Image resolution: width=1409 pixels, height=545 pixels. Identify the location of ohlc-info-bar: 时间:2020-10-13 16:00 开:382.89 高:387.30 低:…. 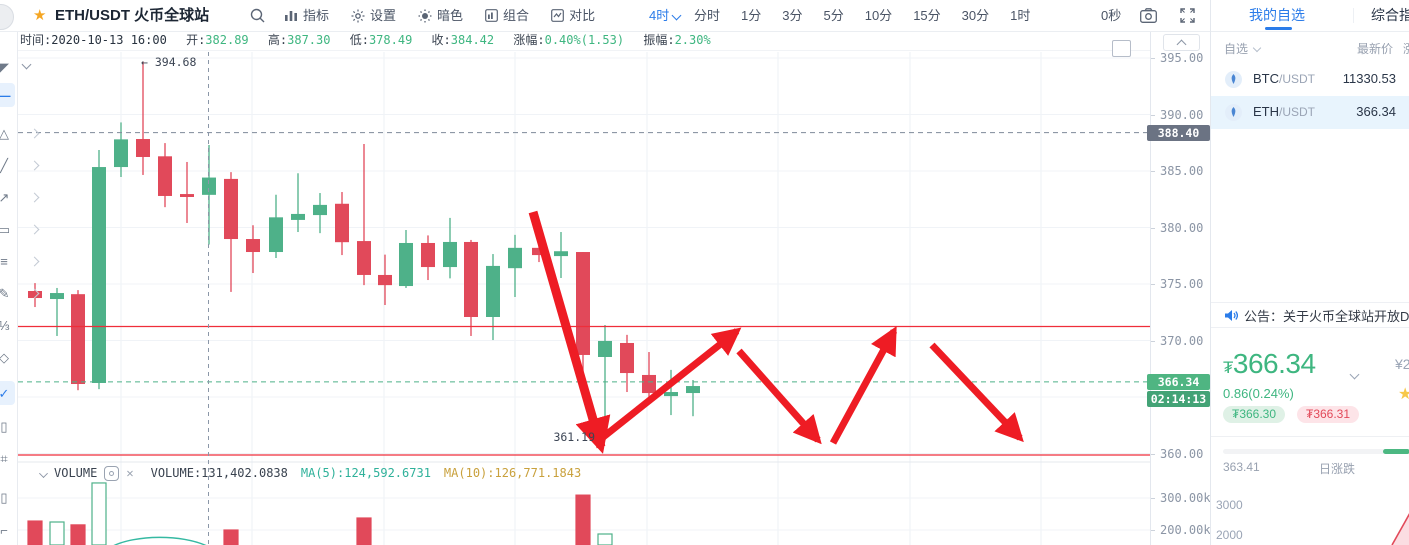
(583, 41).